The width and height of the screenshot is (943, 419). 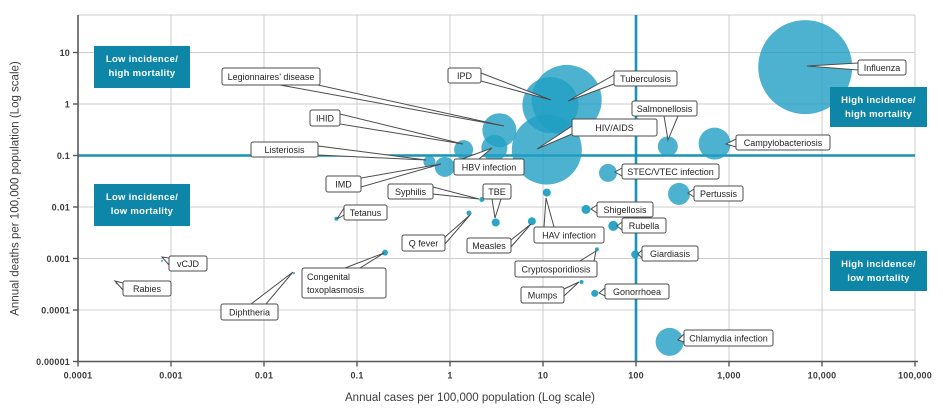 I want to click on x-tick-label: 1, so click(x=449, y=376).